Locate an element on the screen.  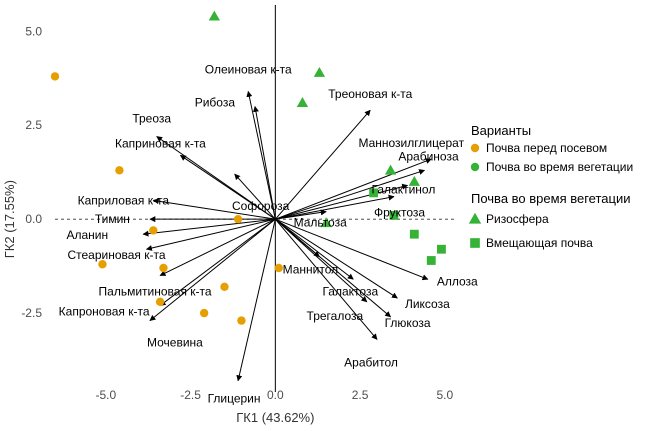
loading-label: Софороза is located at coordinates (261, 206).